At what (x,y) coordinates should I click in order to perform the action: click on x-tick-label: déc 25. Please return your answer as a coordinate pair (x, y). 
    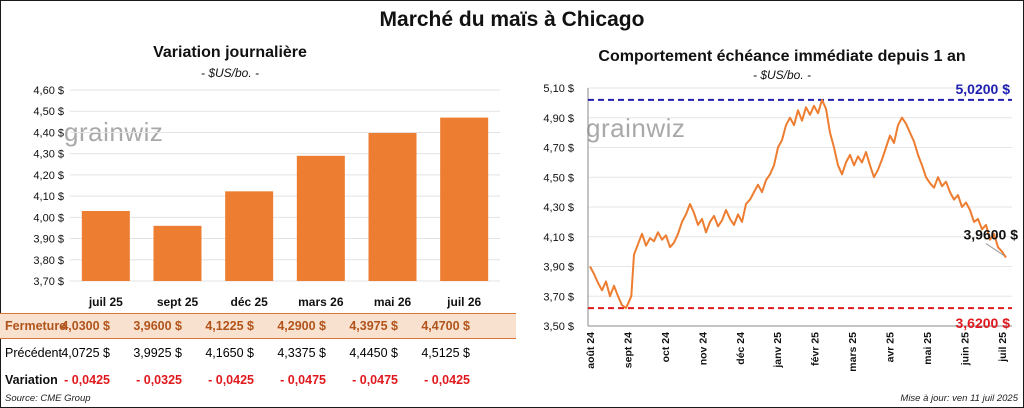
    Looking at the image, I should click on (249, 302).